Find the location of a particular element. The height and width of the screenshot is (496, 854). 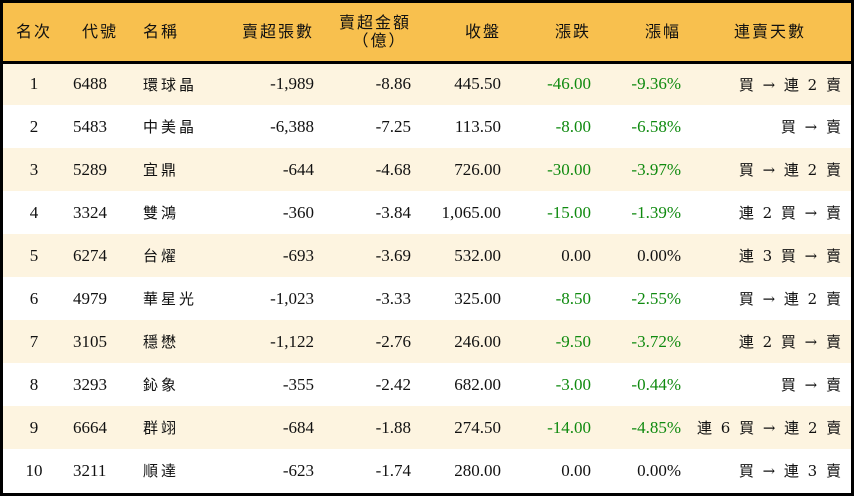

col-header-net-sell-amount-line1: 賣超金額 is located at coordinates (374, 22).